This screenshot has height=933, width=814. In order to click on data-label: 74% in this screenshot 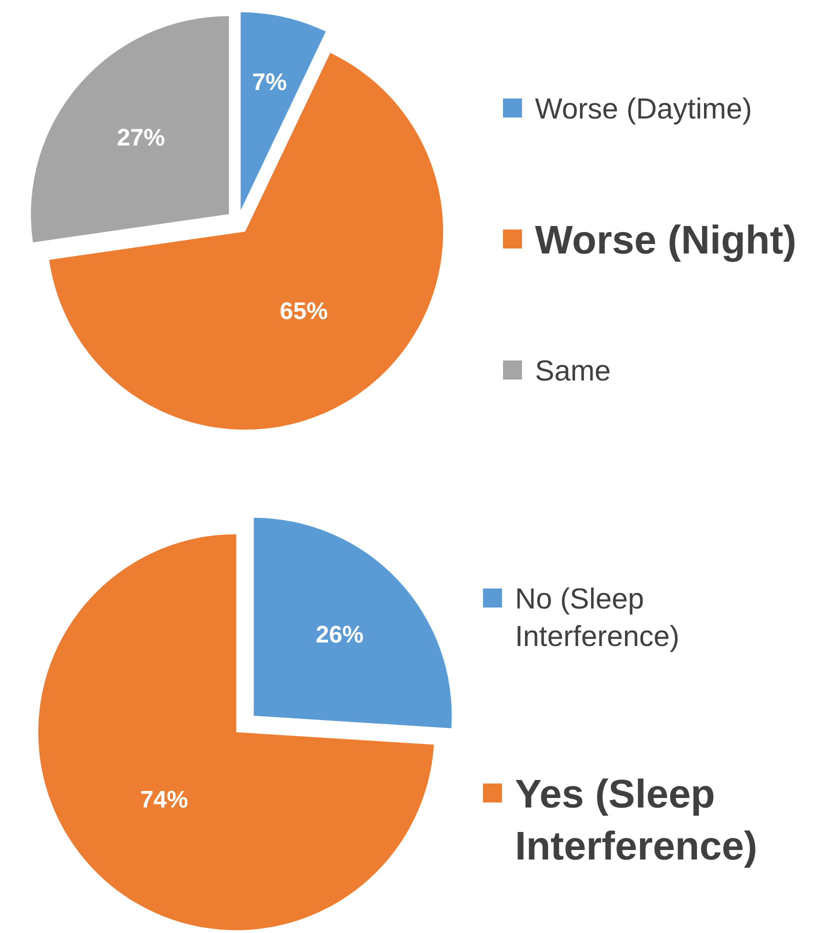, I will do `click(164, 800)`.